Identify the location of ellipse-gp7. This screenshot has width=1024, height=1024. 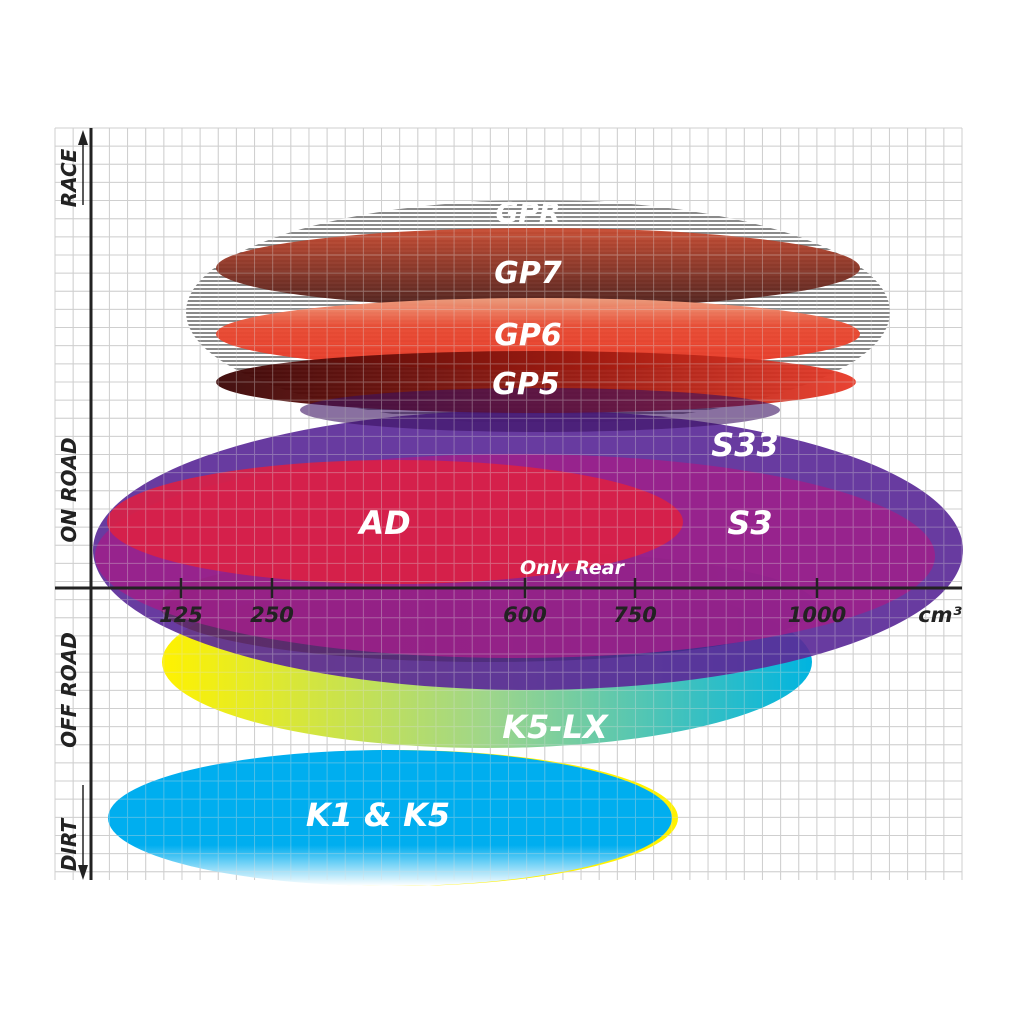
(538, 268).